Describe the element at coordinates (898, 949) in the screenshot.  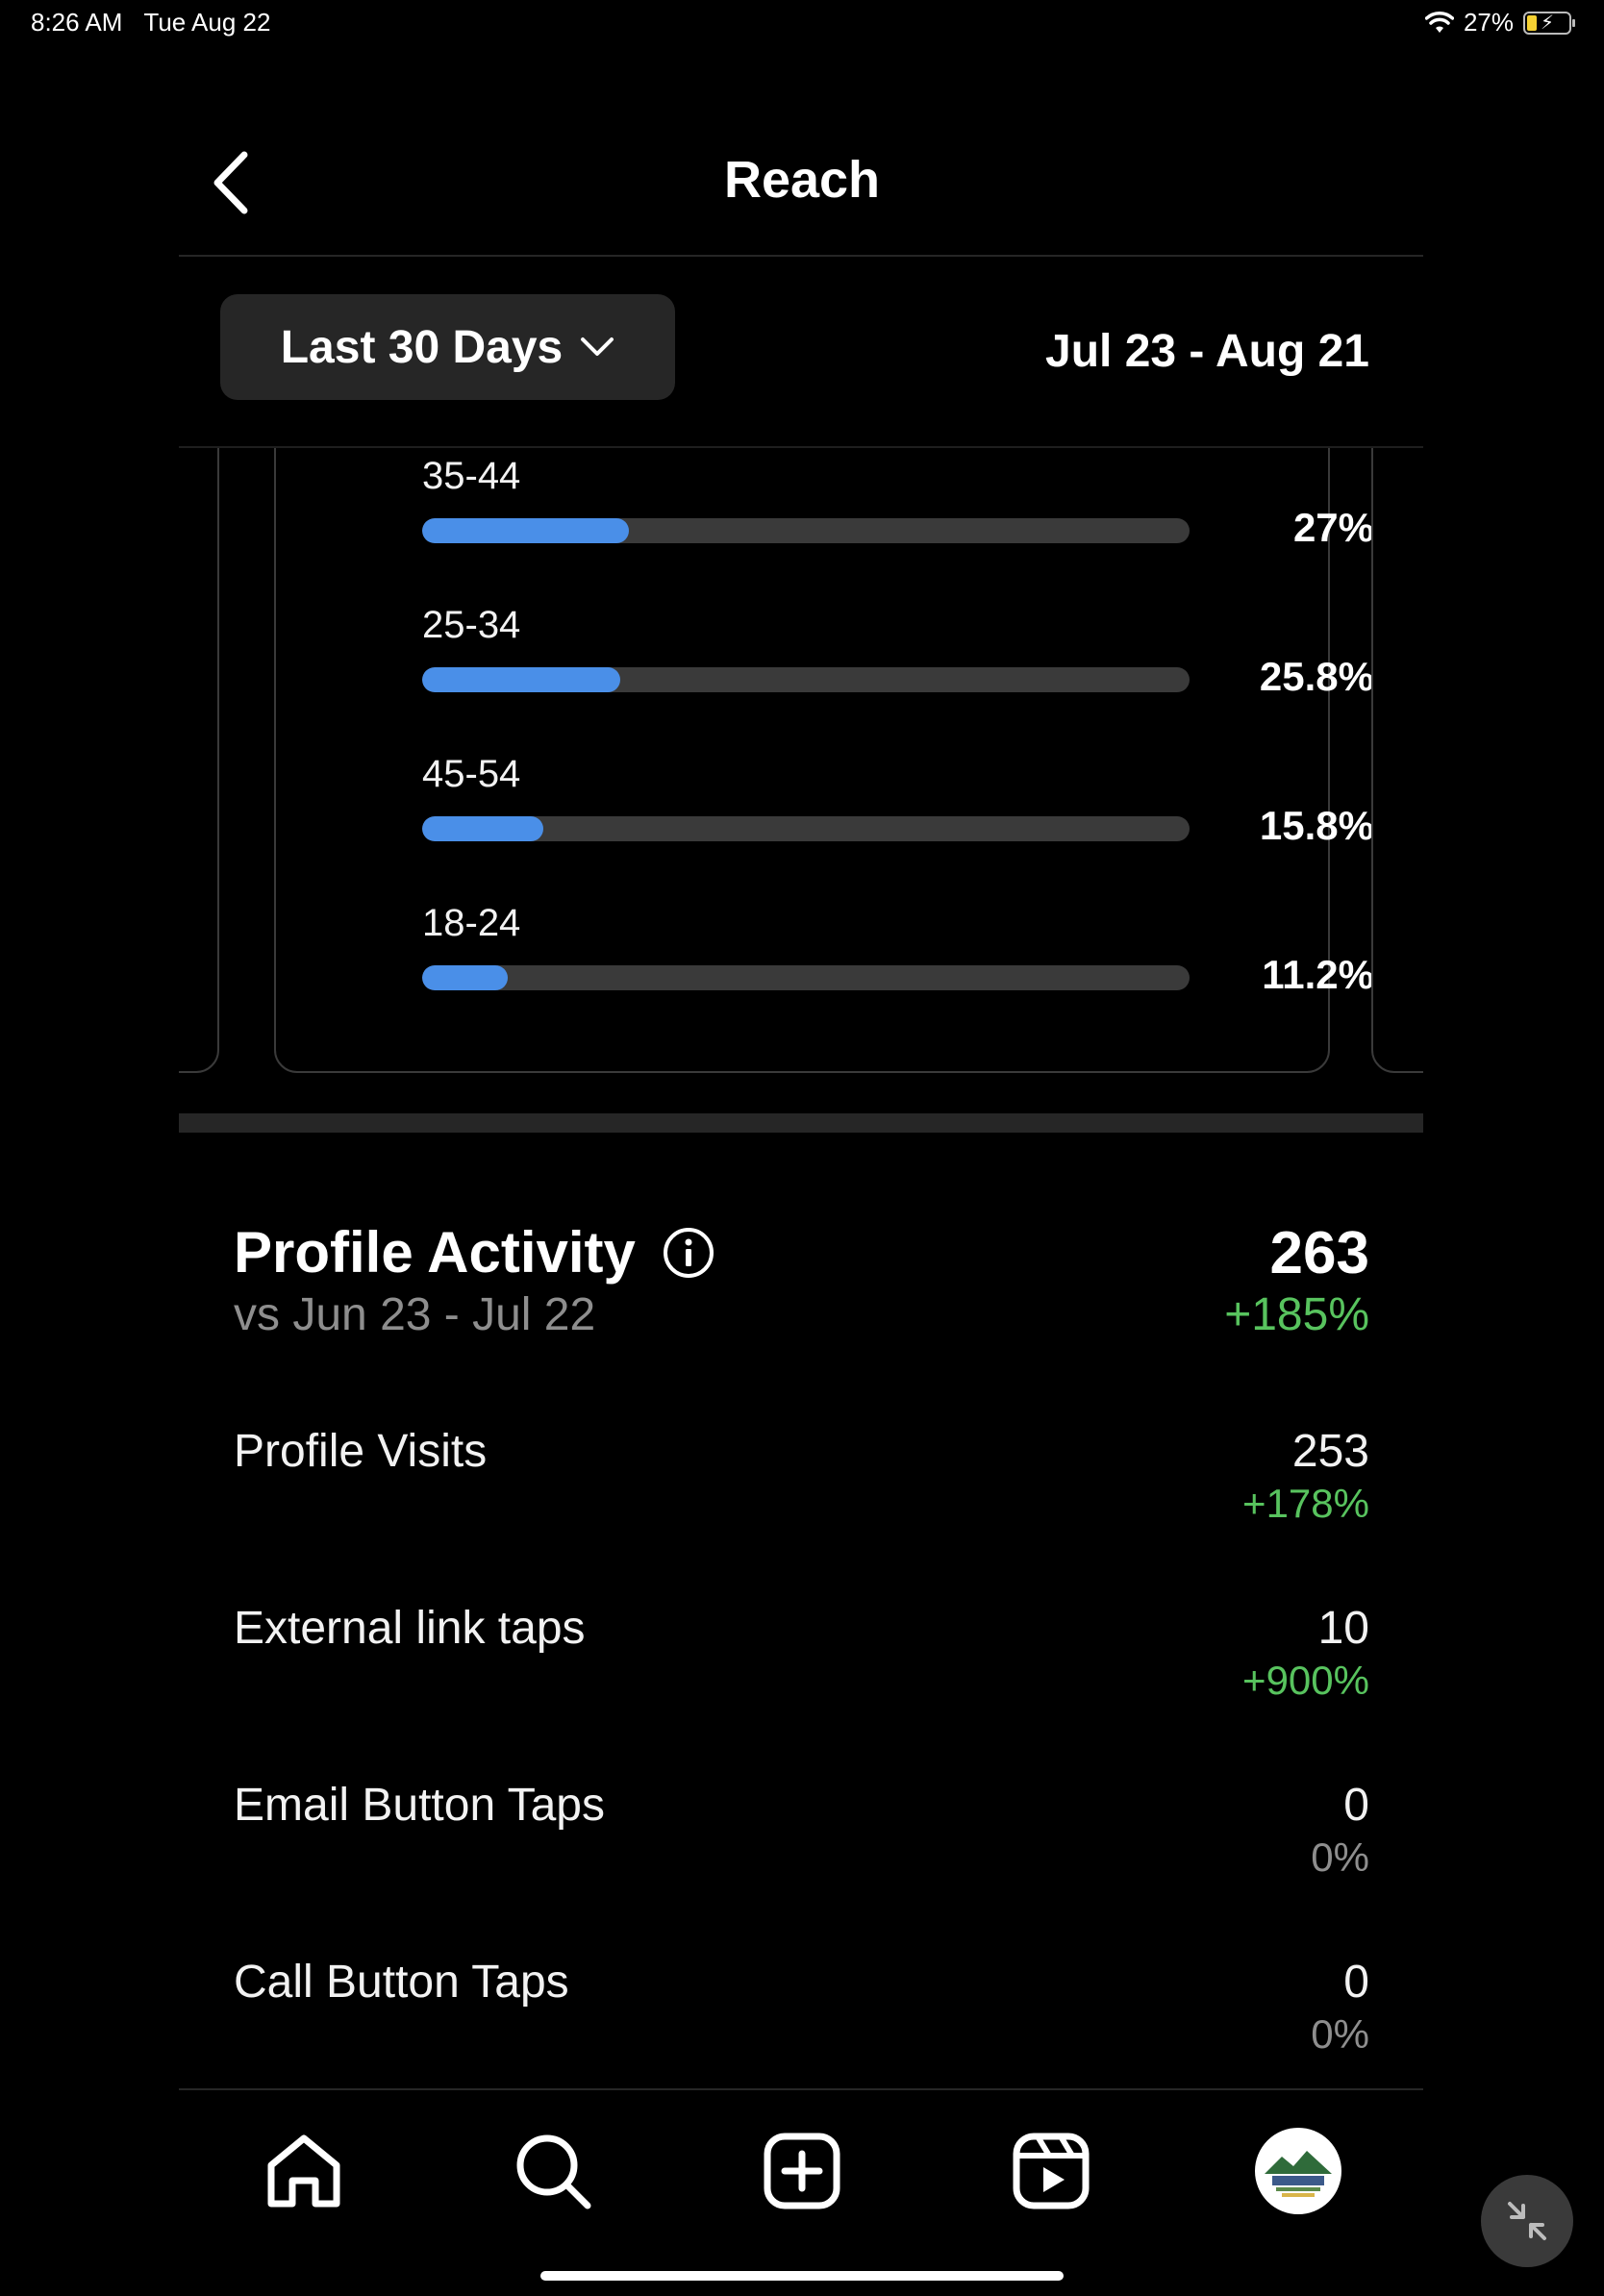
I see `age-row: 18-24 11.2%` at that location.